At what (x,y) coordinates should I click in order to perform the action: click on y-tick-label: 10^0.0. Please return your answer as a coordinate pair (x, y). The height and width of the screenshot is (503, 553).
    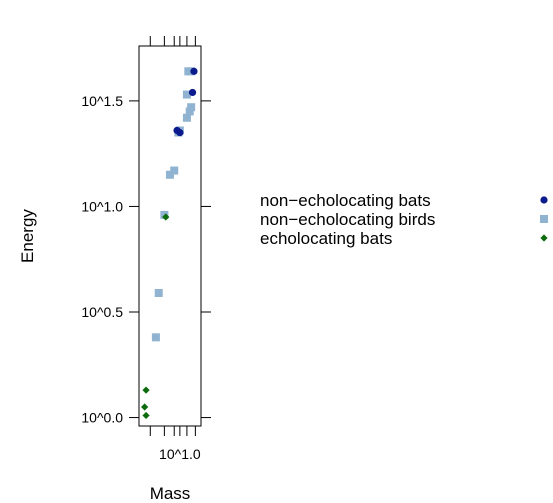
    Looking at the image, I should click on (102, 418).